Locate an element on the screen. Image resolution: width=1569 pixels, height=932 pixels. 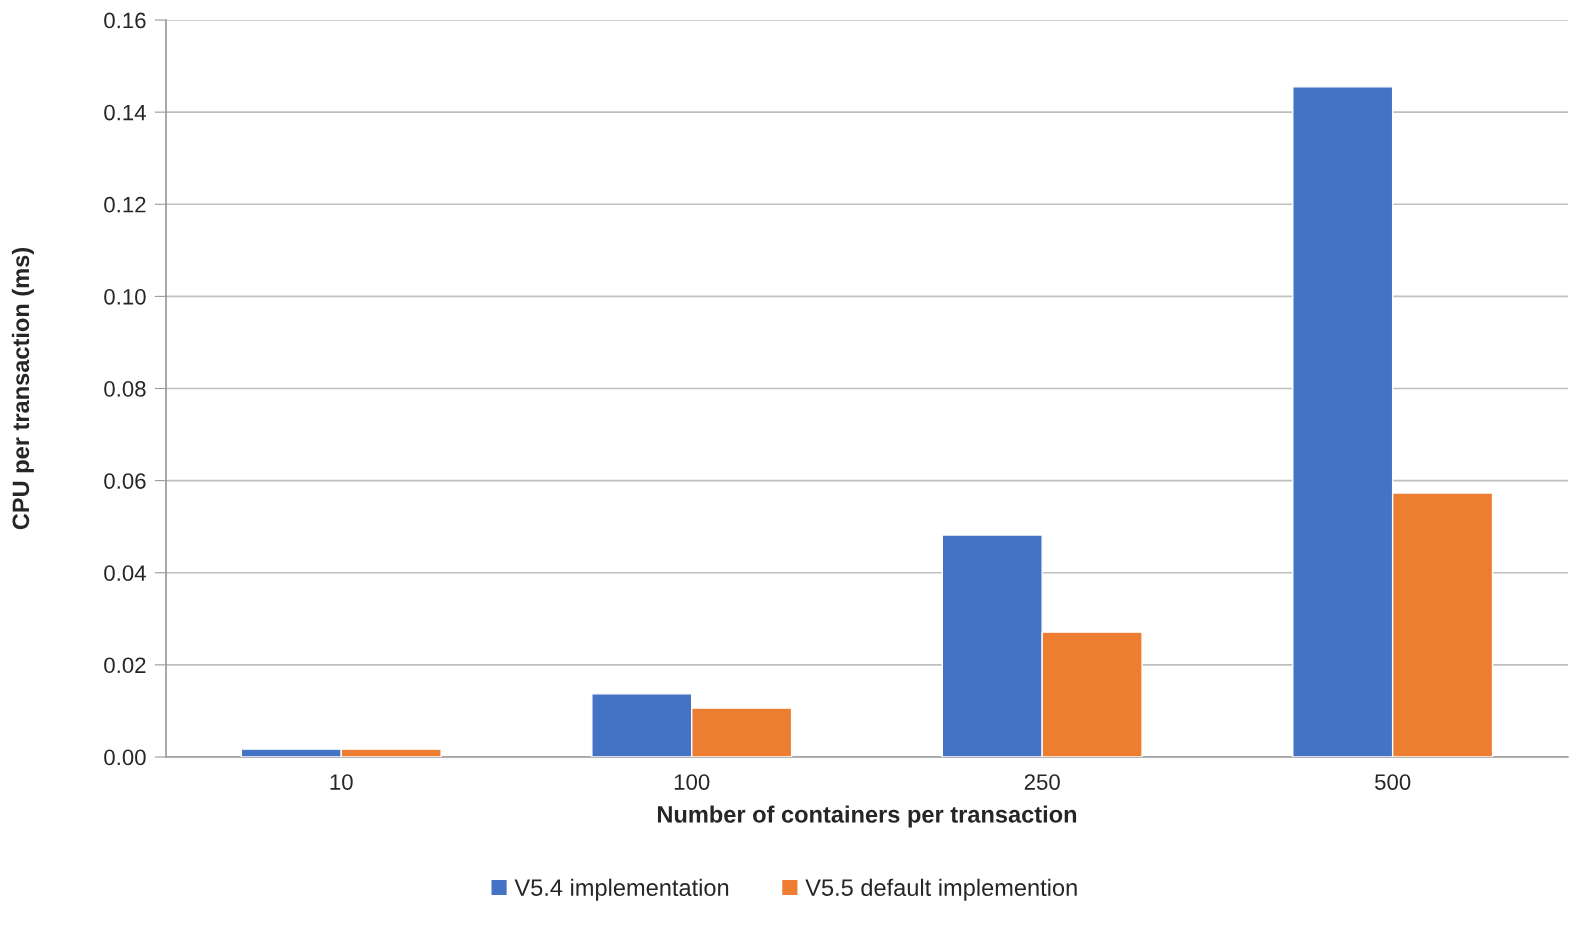
y-tick-label: 0.04 is located at coordinates (125, 573).